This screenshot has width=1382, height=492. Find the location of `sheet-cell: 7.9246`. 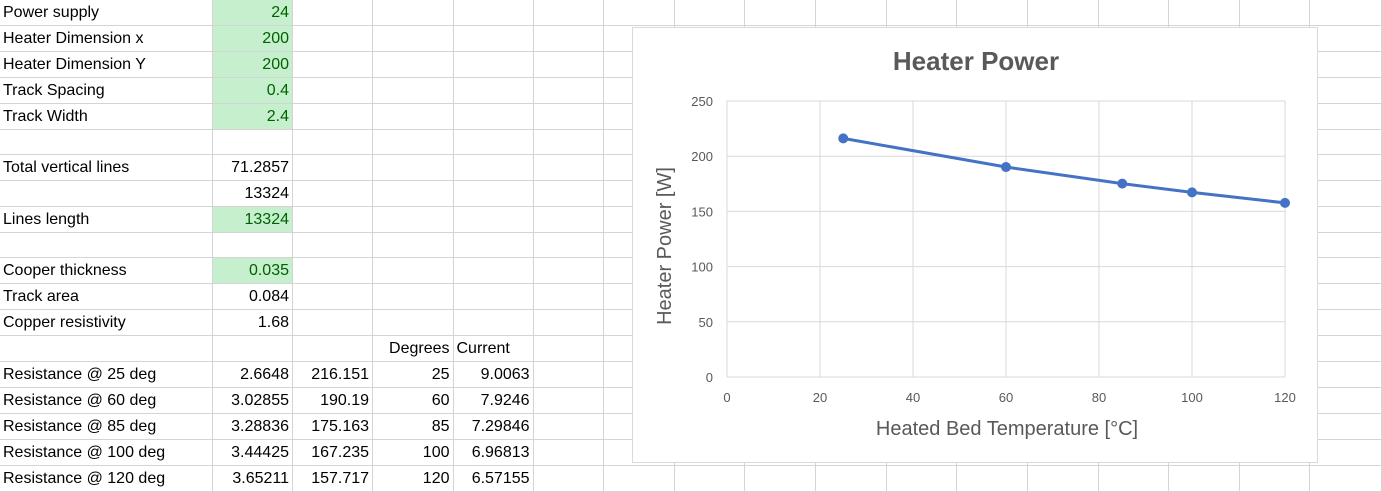

sheet-cell: 7.9246 is located at coordinates (493, 400).